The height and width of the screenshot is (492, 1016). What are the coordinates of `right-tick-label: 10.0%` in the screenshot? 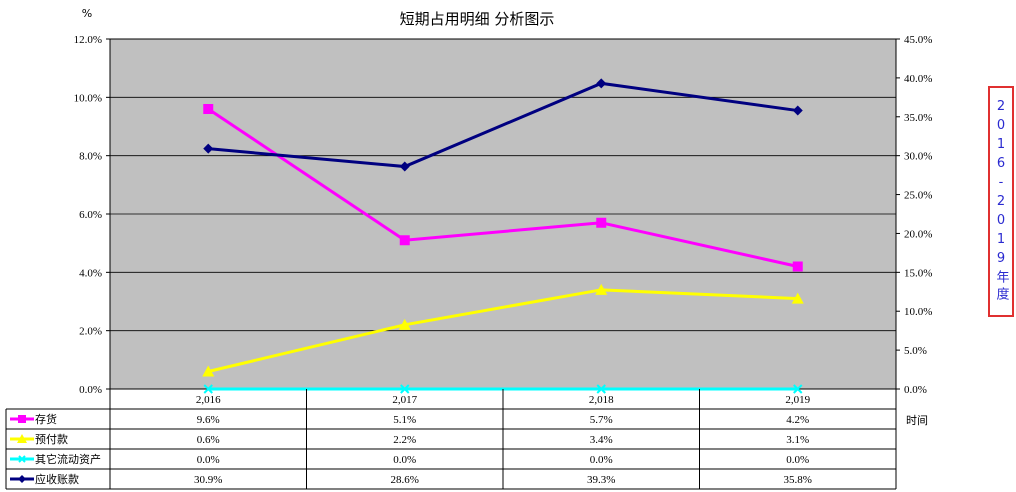 It's located at (918, 312).